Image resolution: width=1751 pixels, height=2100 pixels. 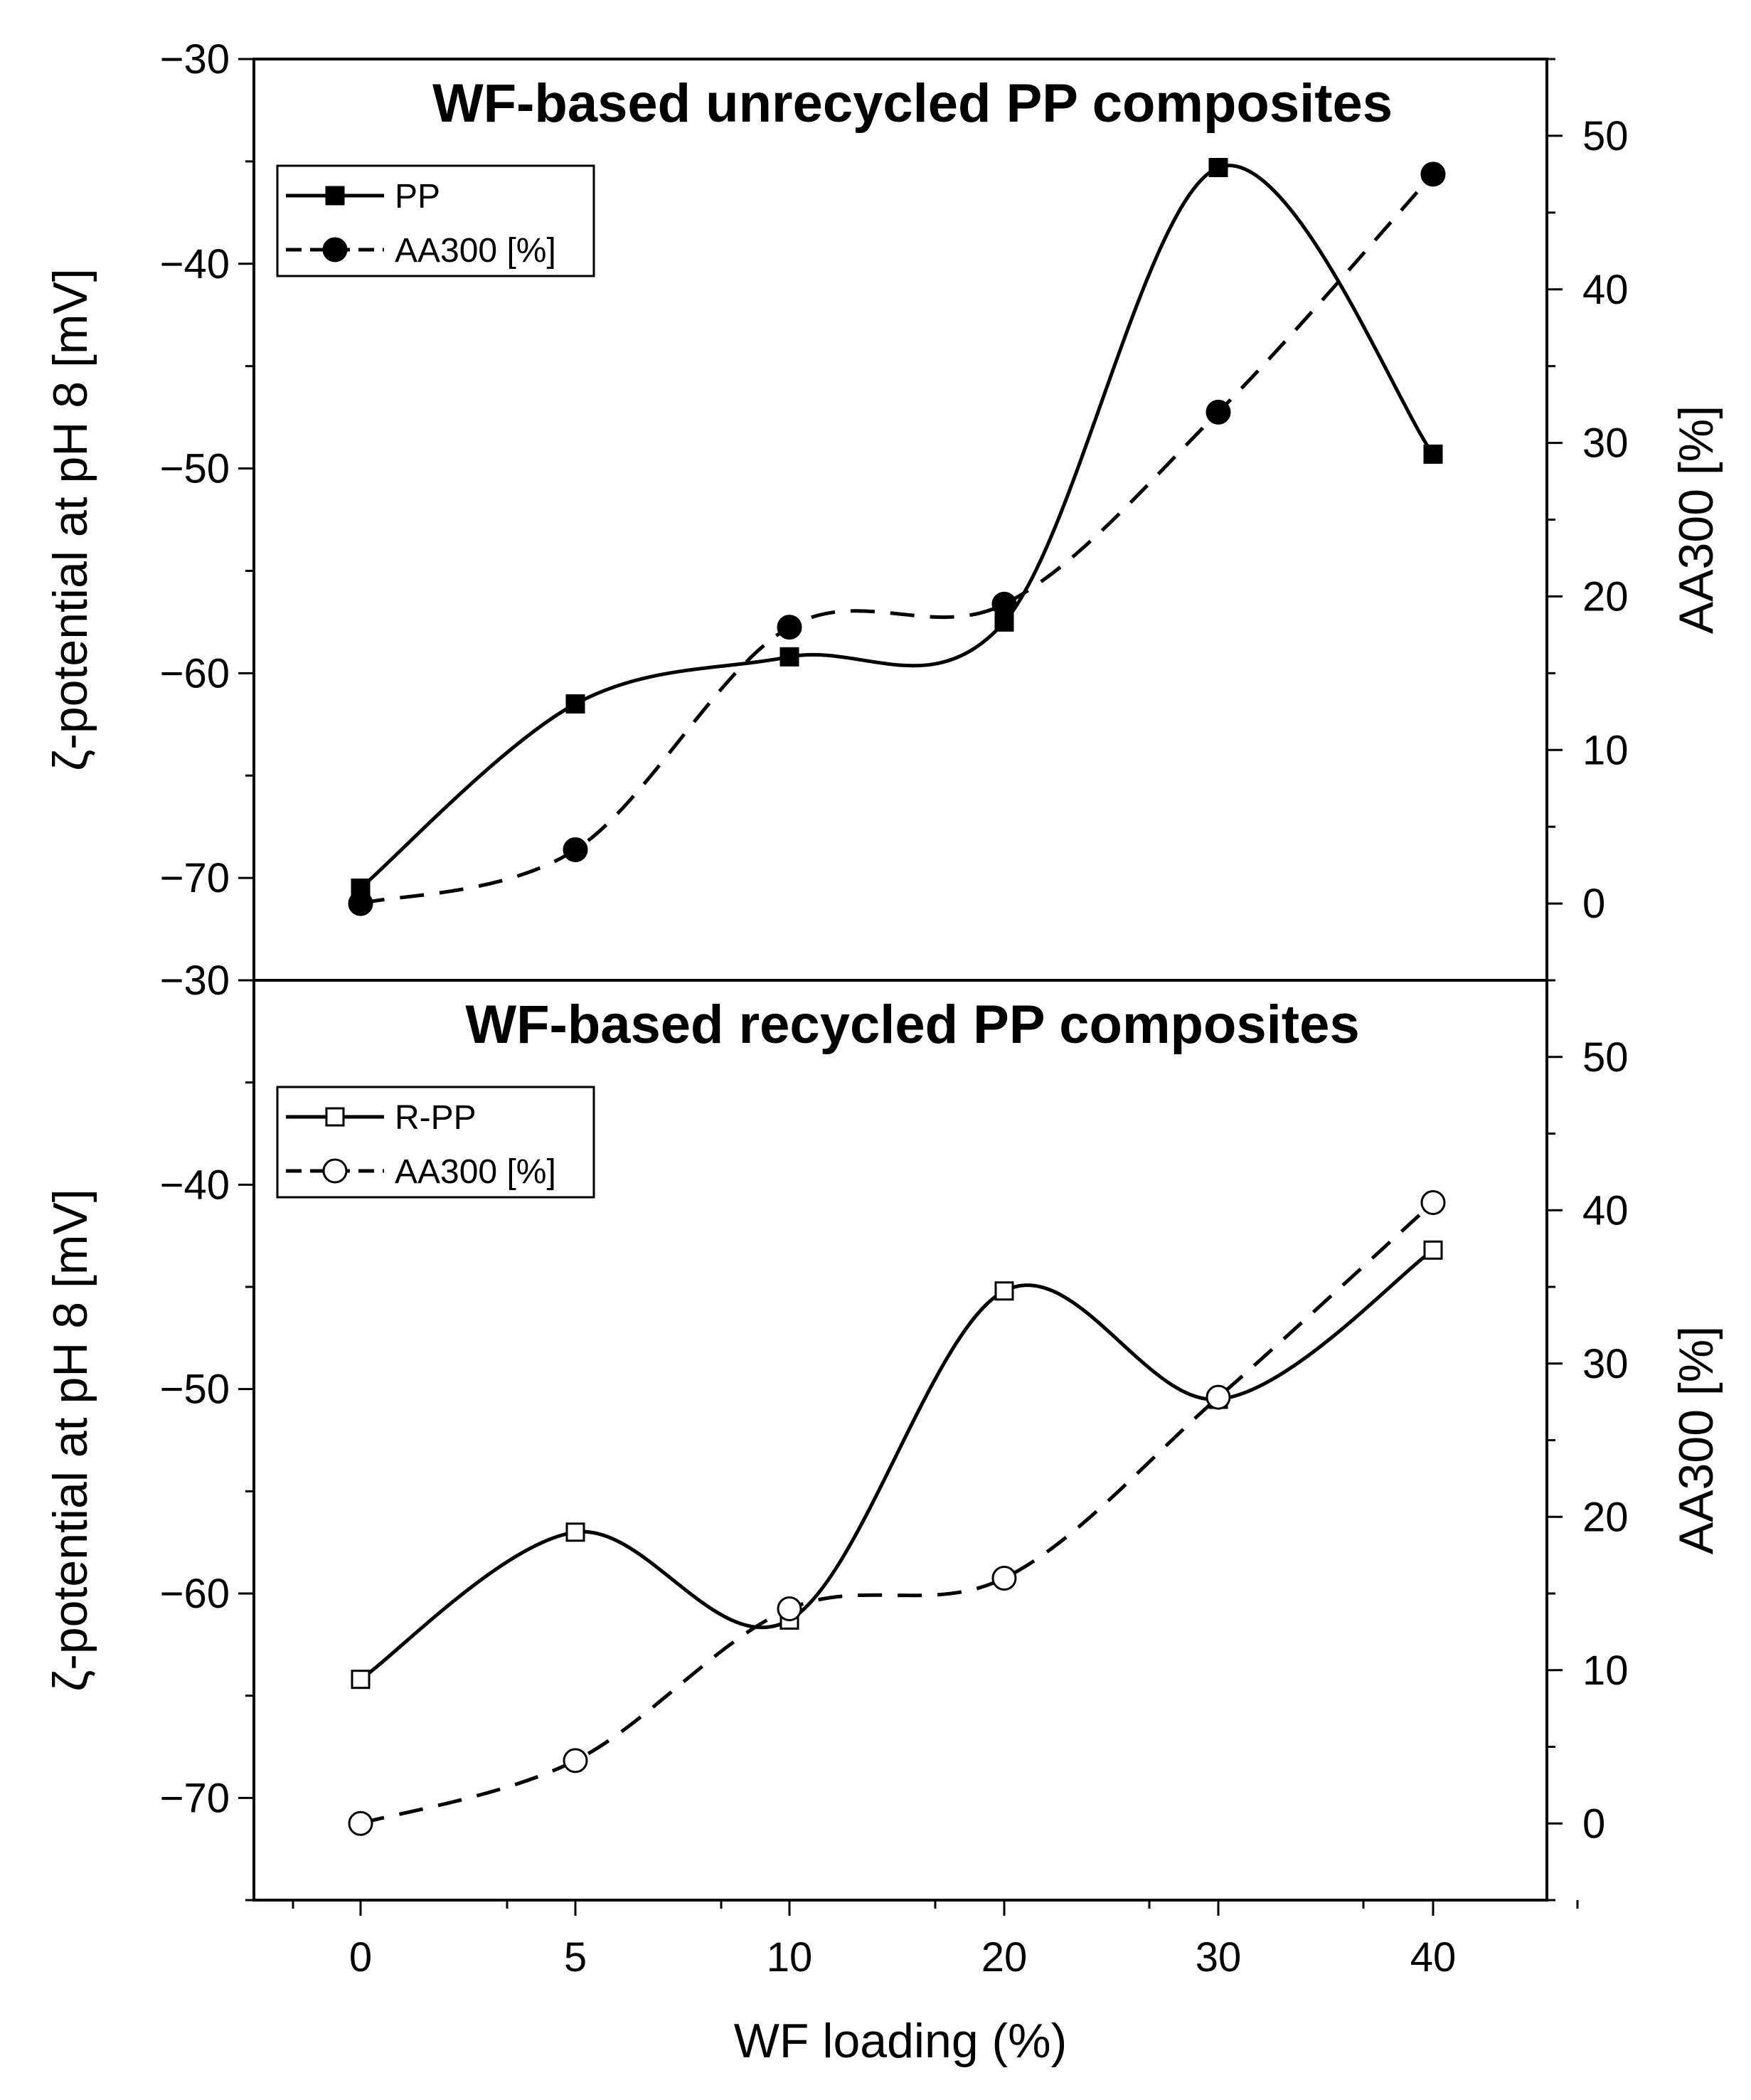 What do you see at coordinates (195, 981) in the screenshot?
I see `left-tick-label-bottom: −30` at bounding box center [195, 981].